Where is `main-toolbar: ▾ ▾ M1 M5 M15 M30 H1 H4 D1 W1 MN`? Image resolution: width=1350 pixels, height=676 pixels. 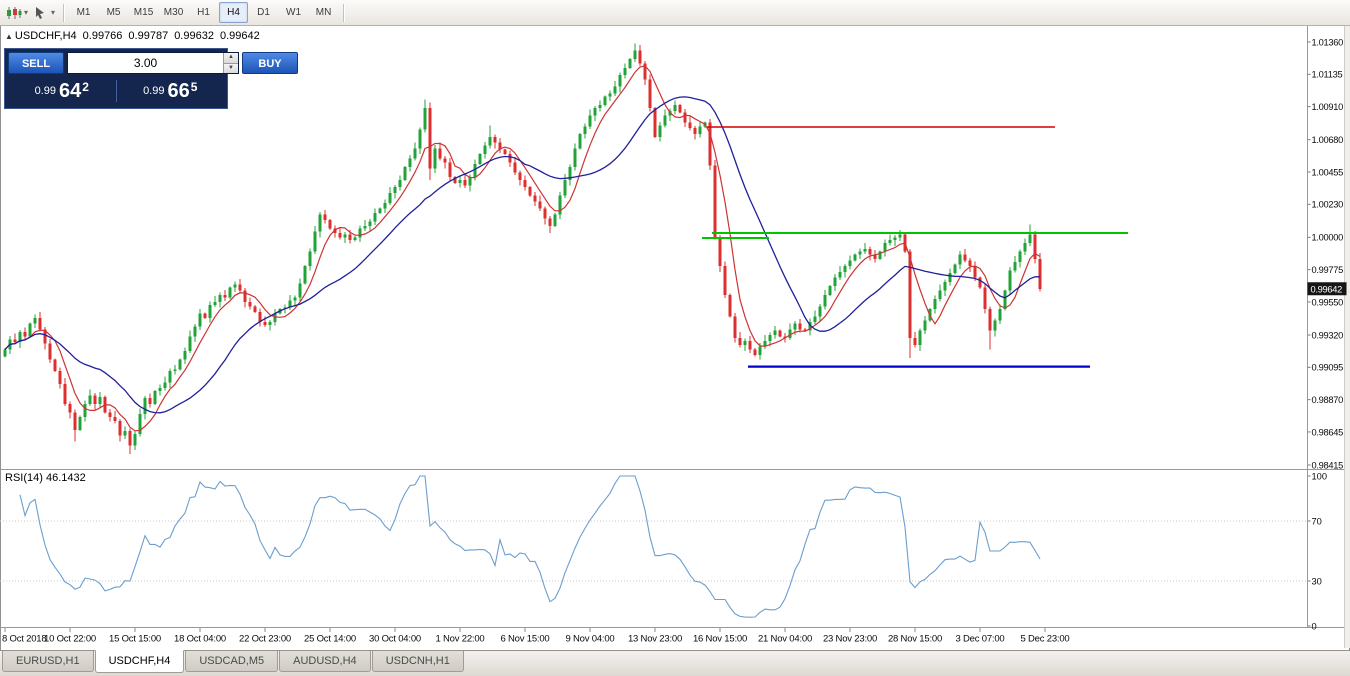
main-toolbar: ▾ ▾ M1 M5 M15 M30 H1 H4 D1 W1 MN is located at coordinates (675, 13).